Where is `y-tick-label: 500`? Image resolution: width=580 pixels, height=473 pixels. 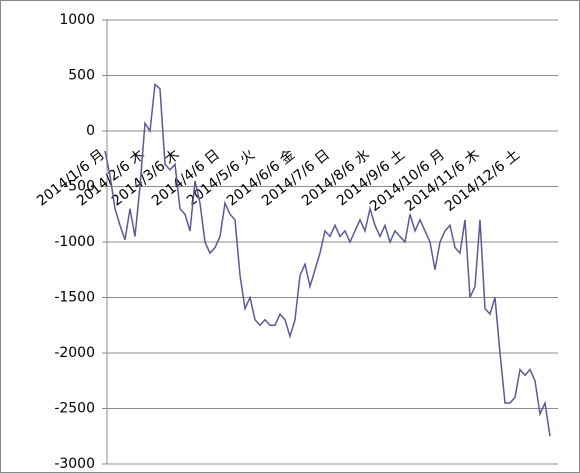 y-tick-label: 500 is located at coordinates (81, 76).